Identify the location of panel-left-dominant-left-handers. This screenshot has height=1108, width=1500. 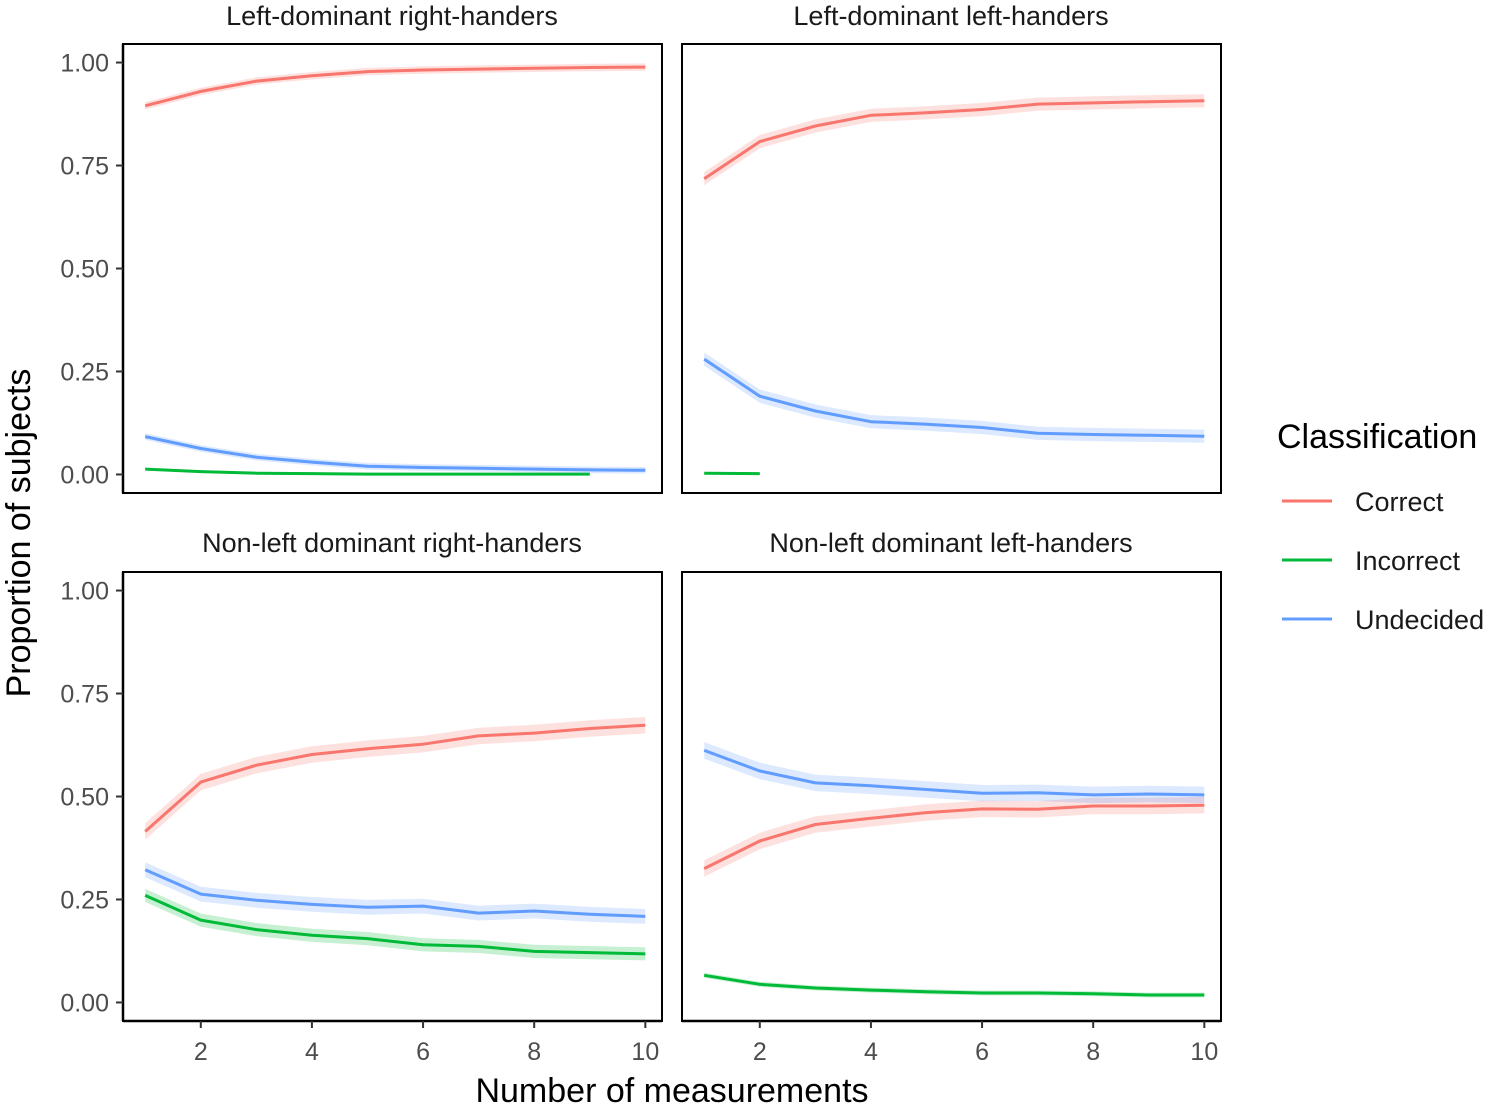
(951, 268).